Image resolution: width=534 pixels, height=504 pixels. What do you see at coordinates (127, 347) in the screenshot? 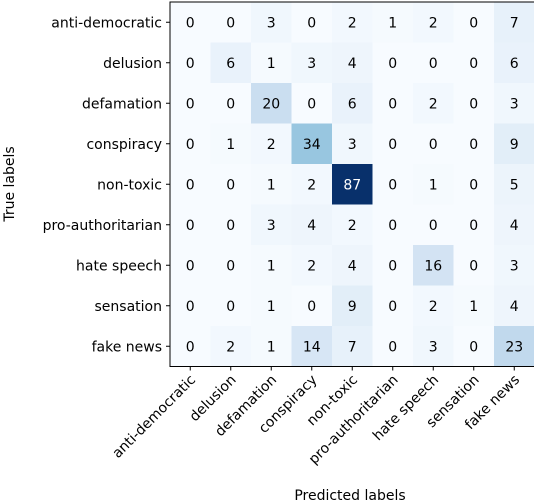
I see `y-tick-label: fake news` at bounding box center [127, 347].